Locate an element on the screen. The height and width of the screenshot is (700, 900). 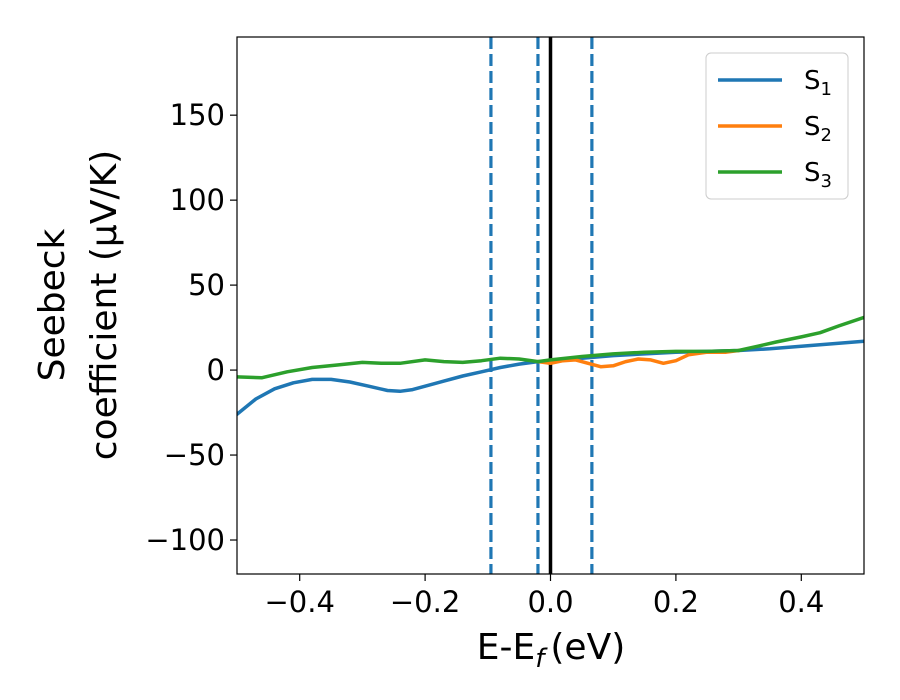
x-axis: −0.4 −0.2 0.0 0.2 0.4 is located at coordinates (544, 596).